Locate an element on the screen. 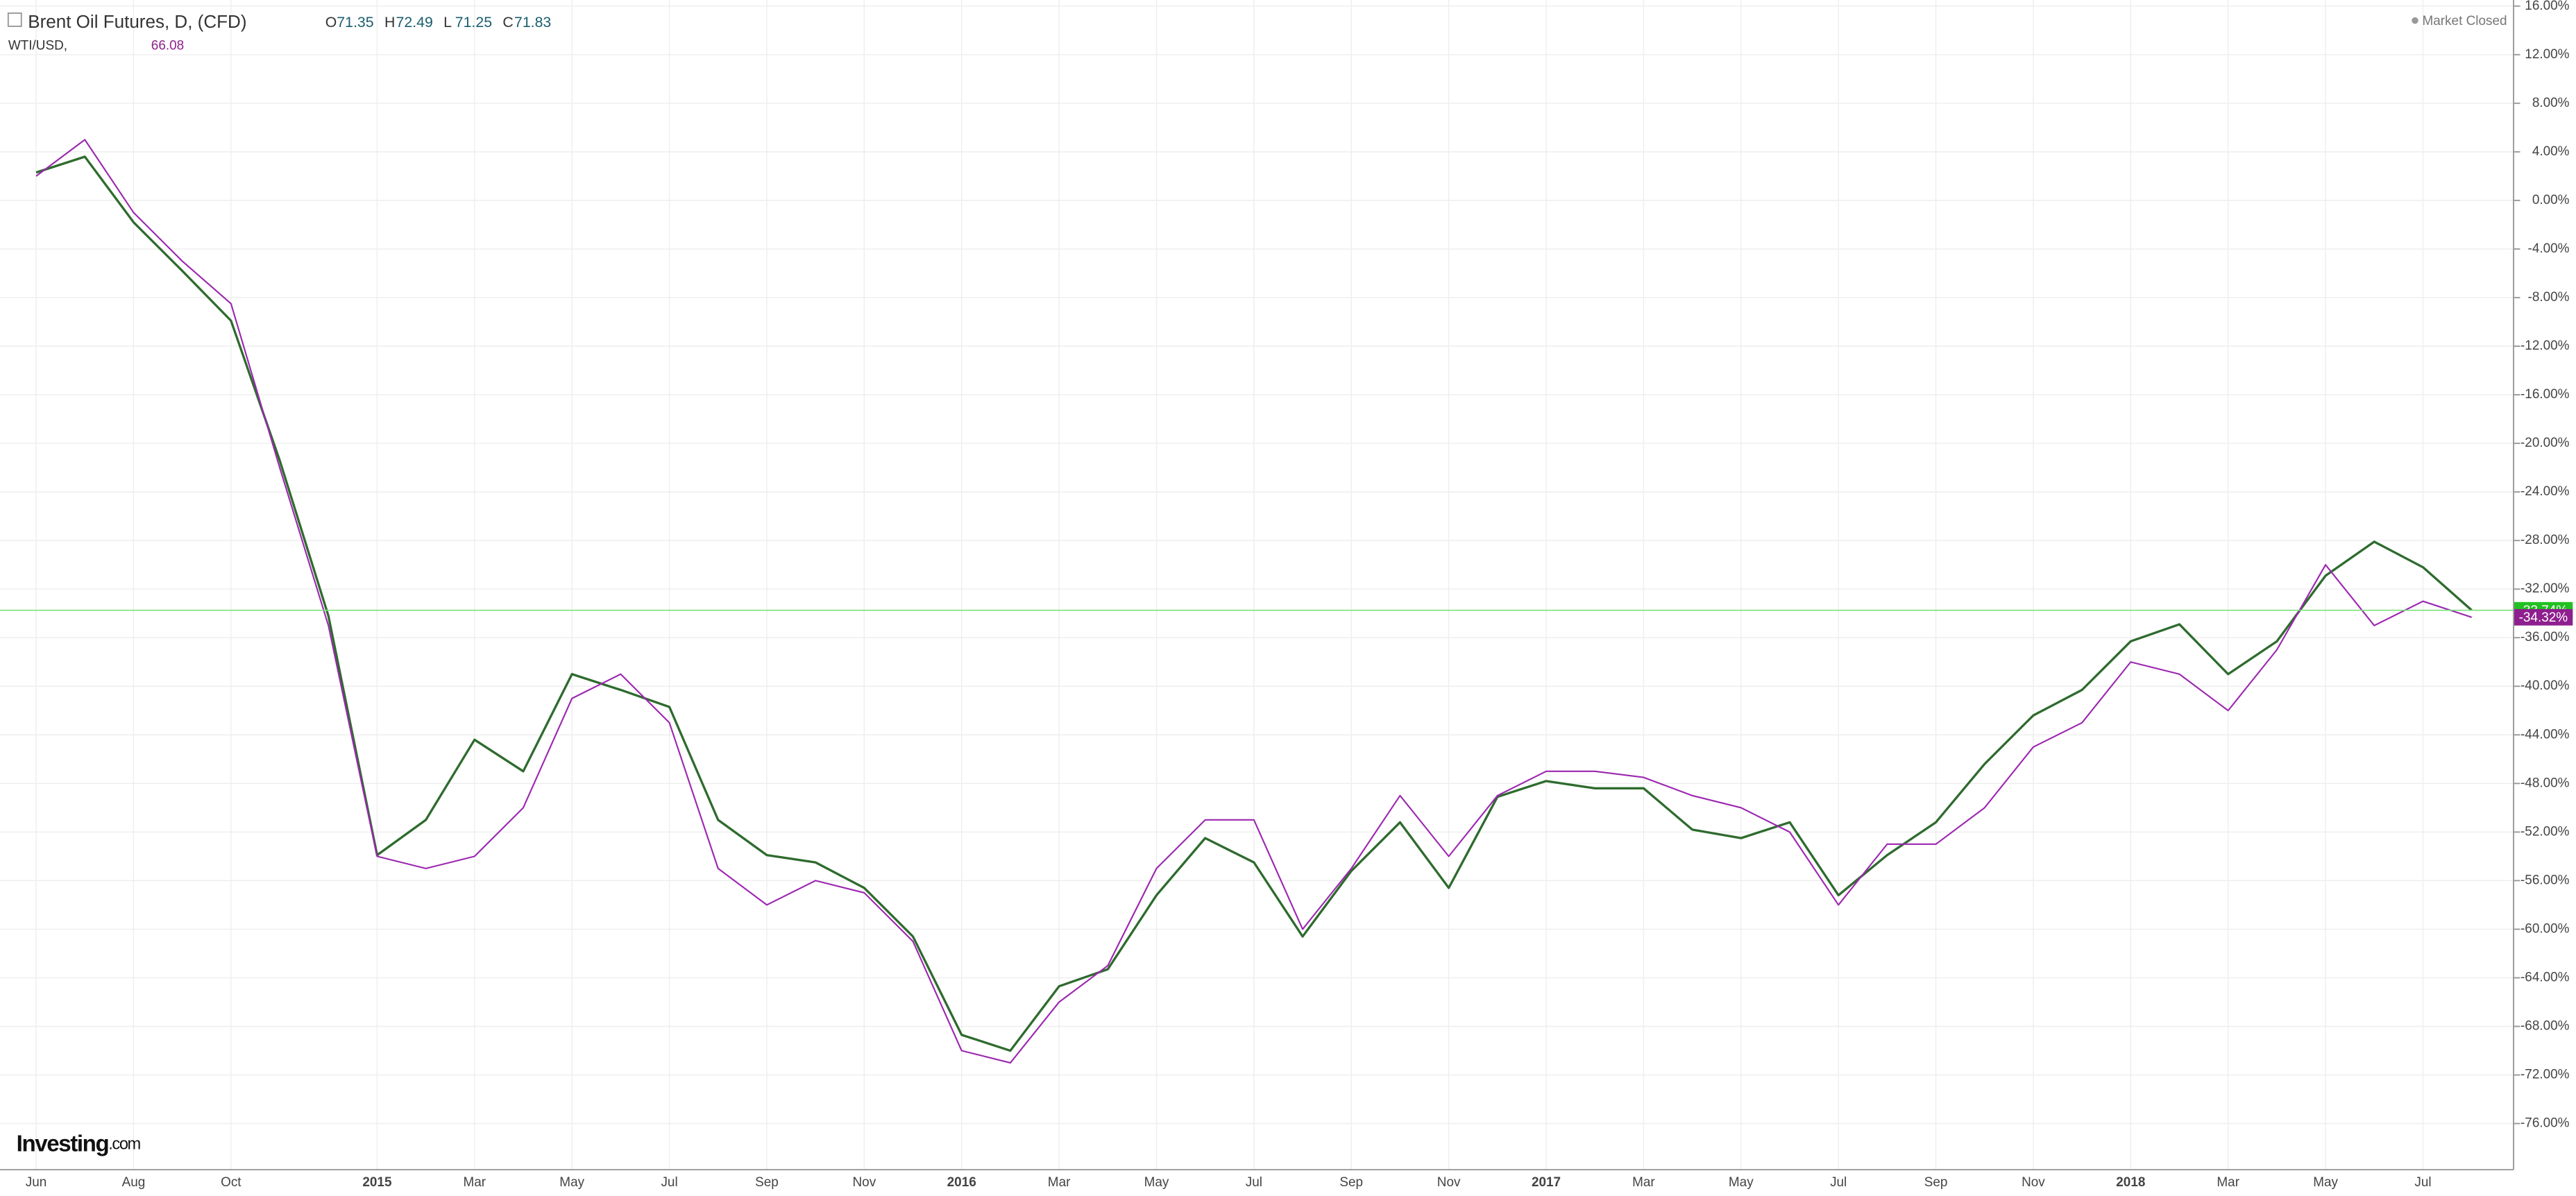  ohlc-label: H is located at coordinates (390, 22).